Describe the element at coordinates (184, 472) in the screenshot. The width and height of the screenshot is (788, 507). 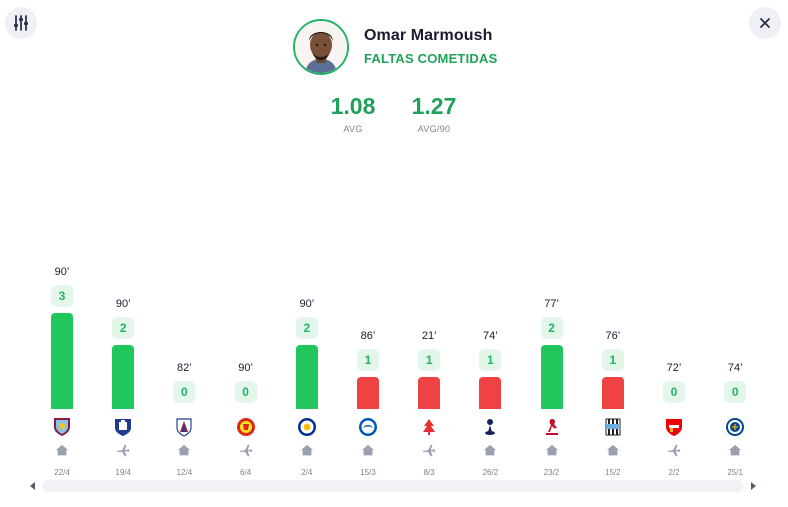
I see `match-date-label: 12/4` at that location.